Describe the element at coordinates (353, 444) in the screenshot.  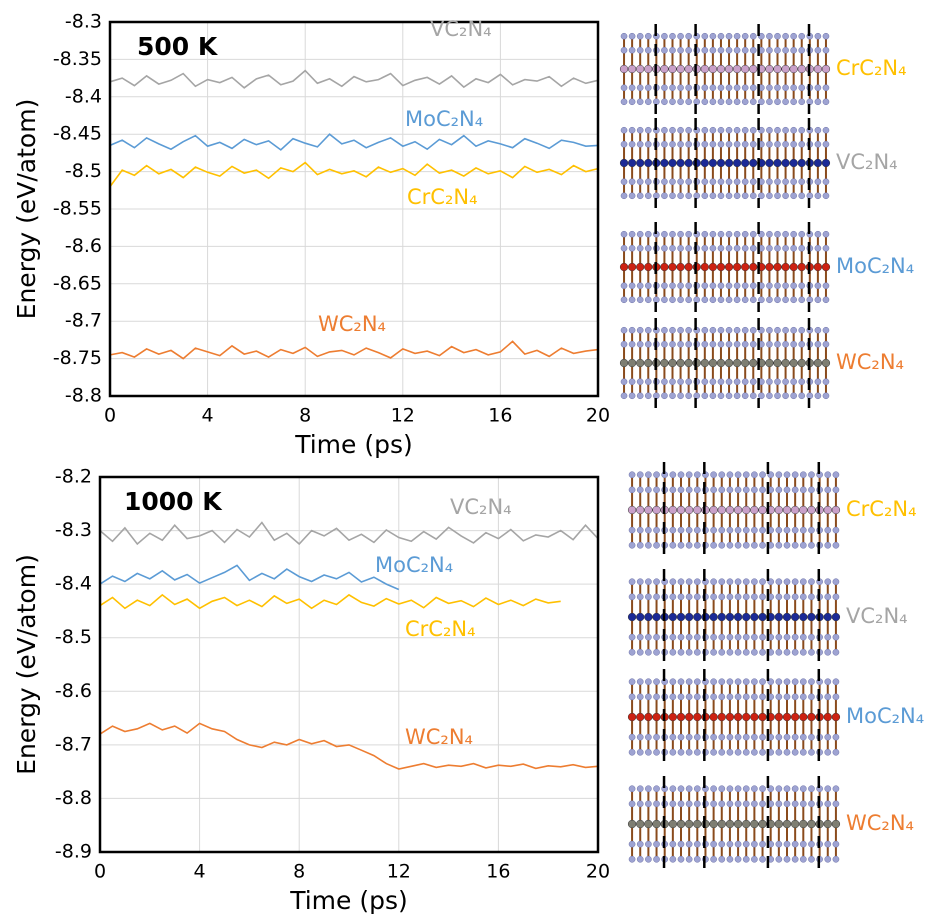
I see `x-axis-title: Time (ps)` at that location.